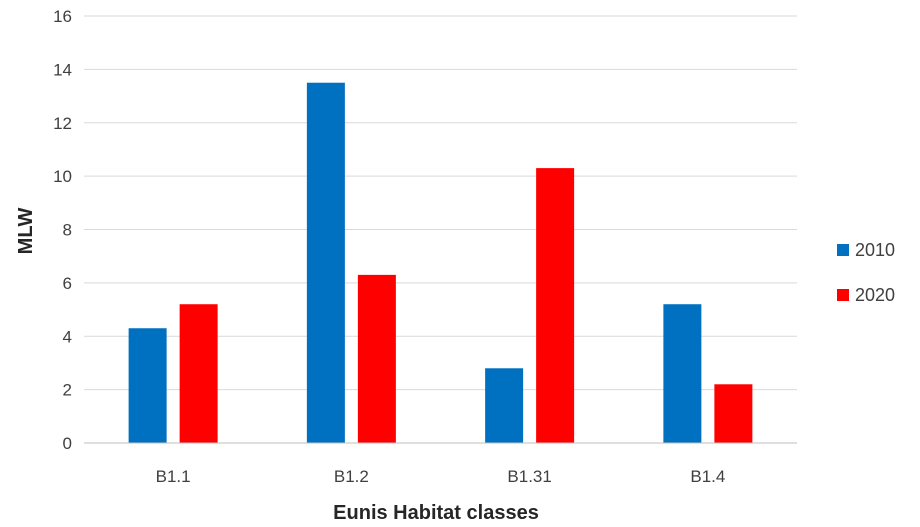  What do you see at coordinates (875, 295) in the screenshot?
I see `legend-label: 2020` at bounding box center [875, 295].